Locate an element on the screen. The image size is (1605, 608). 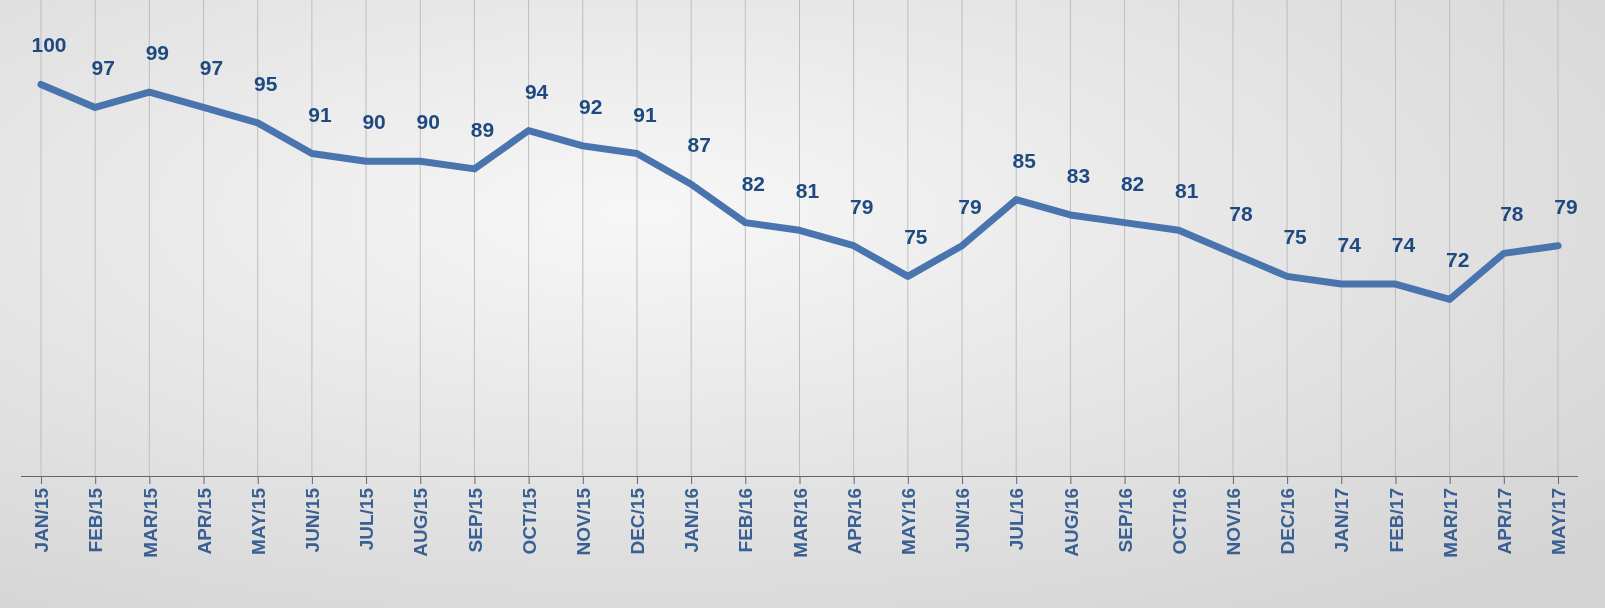
data-label: 94 is located at coordinates (536, 91).